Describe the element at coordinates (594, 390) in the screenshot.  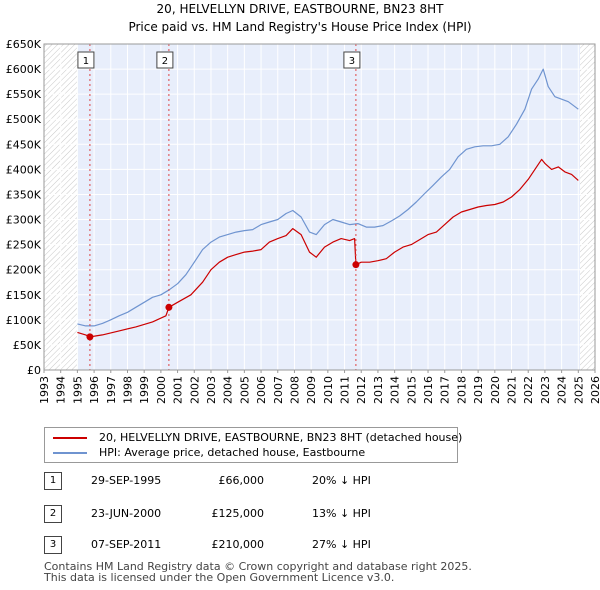
I see `x-tick-label: 2026` at that location.